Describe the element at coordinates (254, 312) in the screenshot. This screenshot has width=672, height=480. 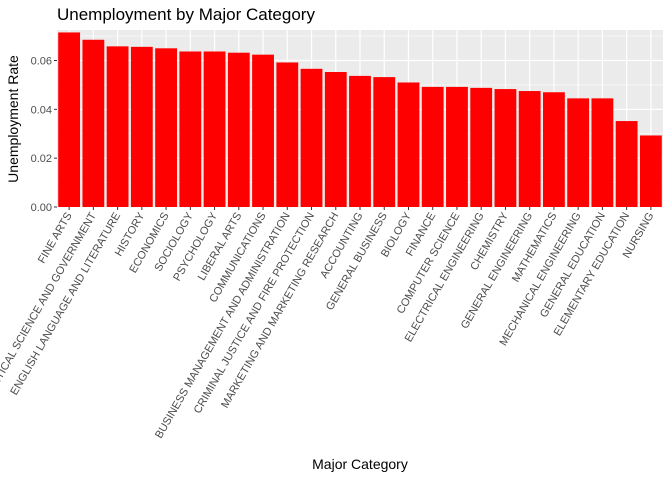
I see `x-tick-label: CRIMINAL JUSTICE AND FIRE PROTECTION` at that location.